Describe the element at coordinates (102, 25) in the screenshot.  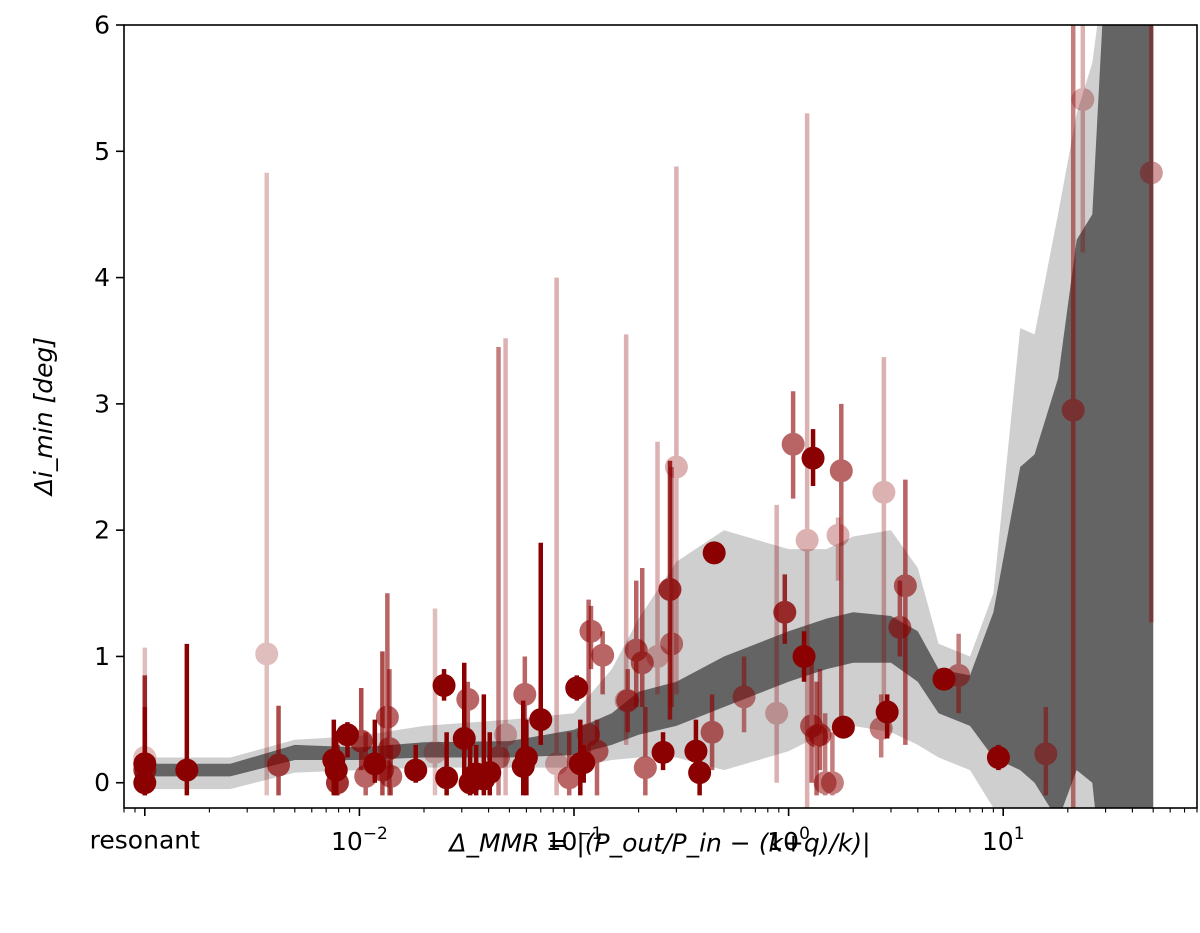
I see `y-tick-label: 6` at that location.